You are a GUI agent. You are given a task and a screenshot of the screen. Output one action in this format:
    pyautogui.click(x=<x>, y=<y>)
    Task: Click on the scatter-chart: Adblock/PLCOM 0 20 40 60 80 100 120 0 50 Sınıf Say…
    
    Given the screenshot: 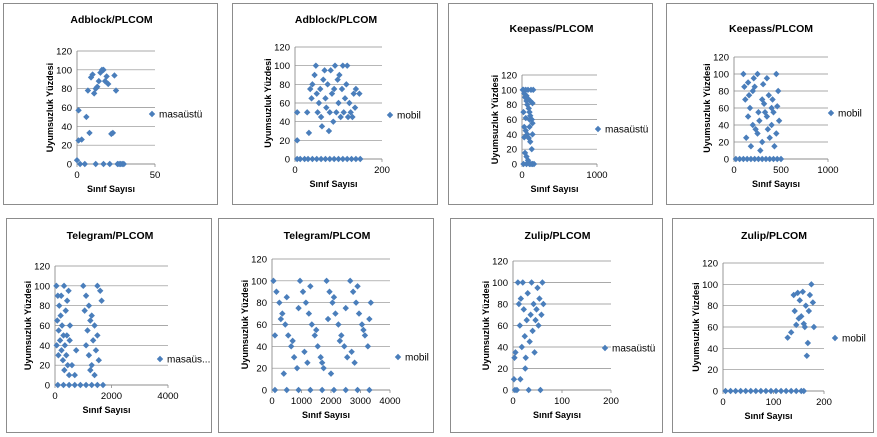 What is the action you would take?
    pyautogui.click(x=123, y=104)
    